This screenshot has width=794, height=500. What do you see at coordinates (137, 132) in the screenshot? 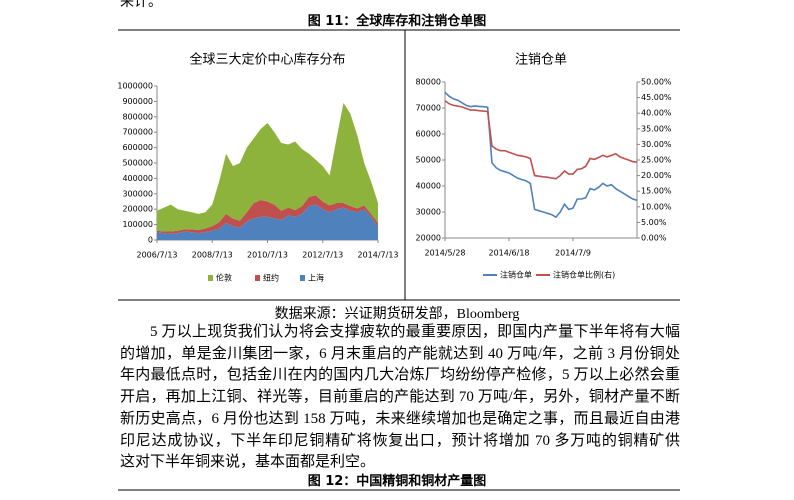
I see `y-tick-label: 700000` at bounding box center [137, 132].